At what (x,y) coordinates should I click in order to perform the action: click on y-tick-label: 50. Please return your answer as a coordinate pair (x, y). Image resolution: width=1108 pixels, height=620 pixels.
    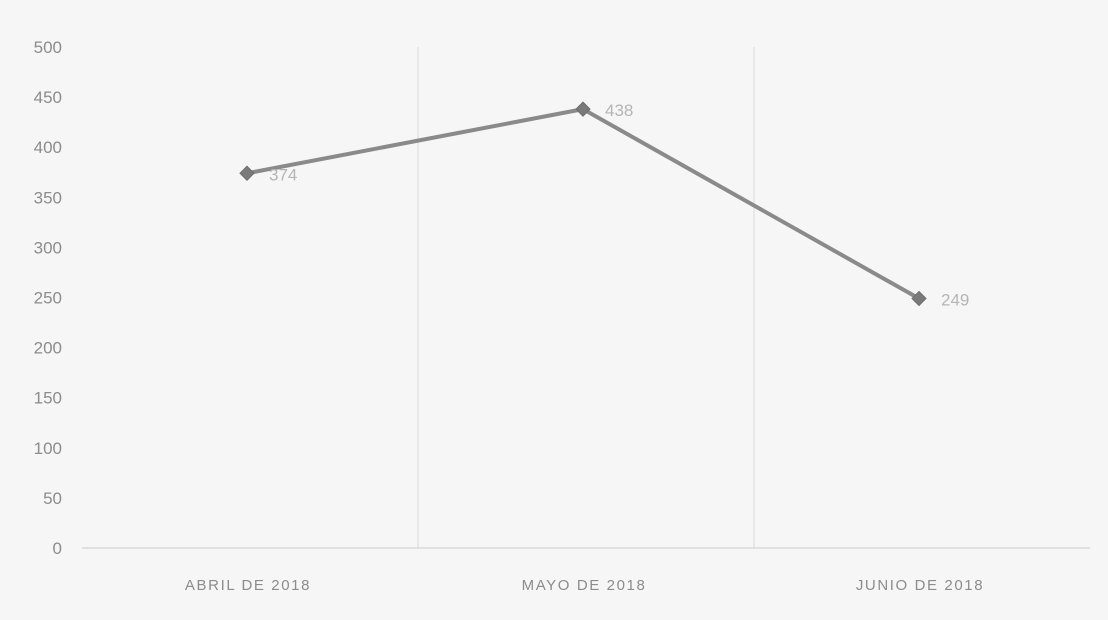
    Looking at the image, I should click on (52, 498).